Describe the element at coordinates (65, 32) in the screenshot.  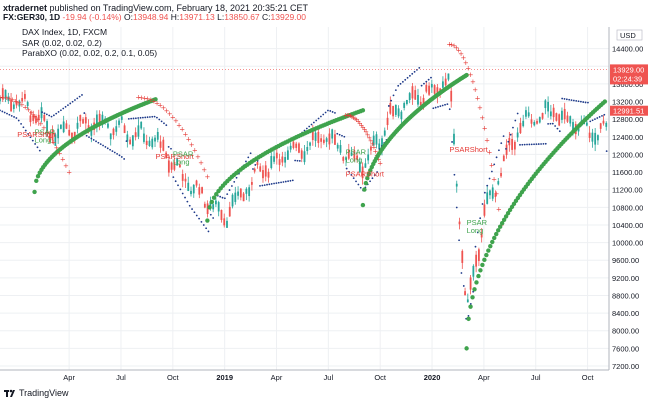
I see `legend-symbol: DAX Index, 1D, FXCM` at that location.